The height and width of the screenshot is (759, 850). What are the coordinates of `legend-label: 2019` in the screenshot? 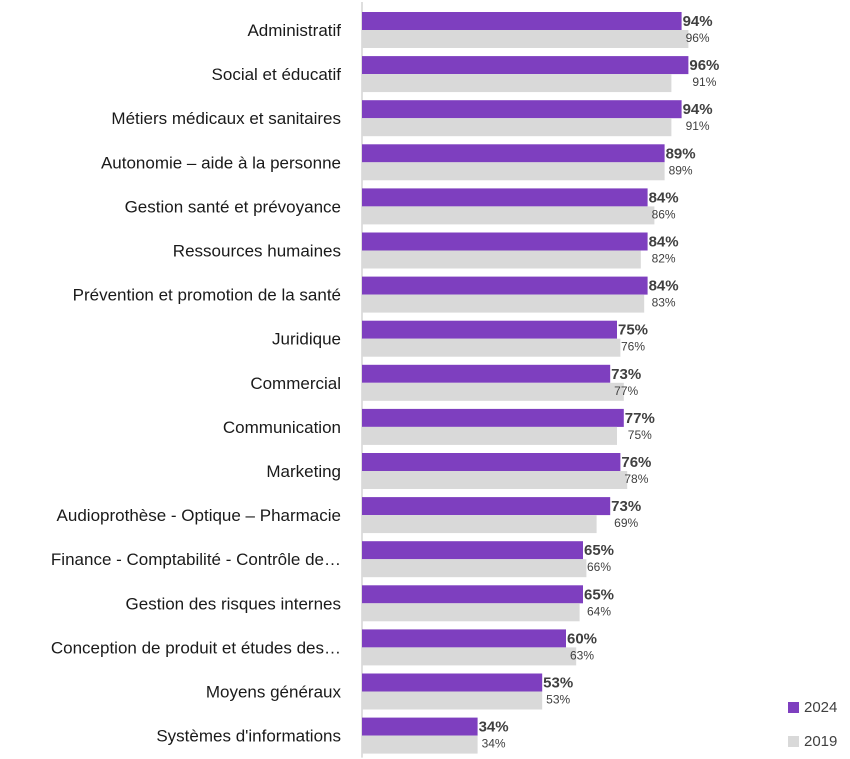 It's located at (820, 741).